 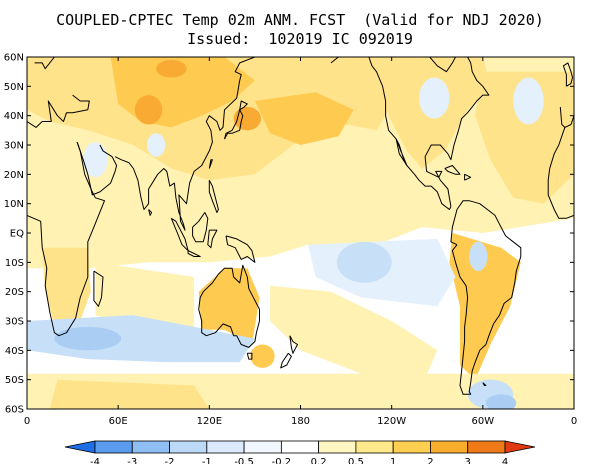 What do you see at coordinates (468, 460) in the screenshot?
I see `colorbar-label: 3` at bounding box center [468, 460].